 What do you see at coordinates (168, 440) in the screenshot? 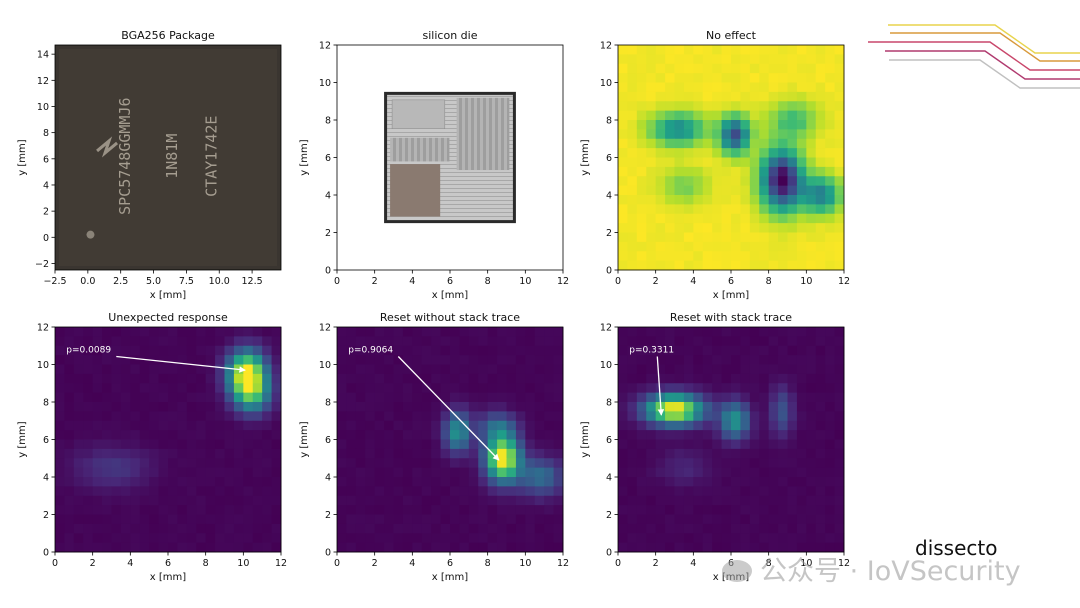
I see `heatmap-cells` at bounding box center [168, 440].